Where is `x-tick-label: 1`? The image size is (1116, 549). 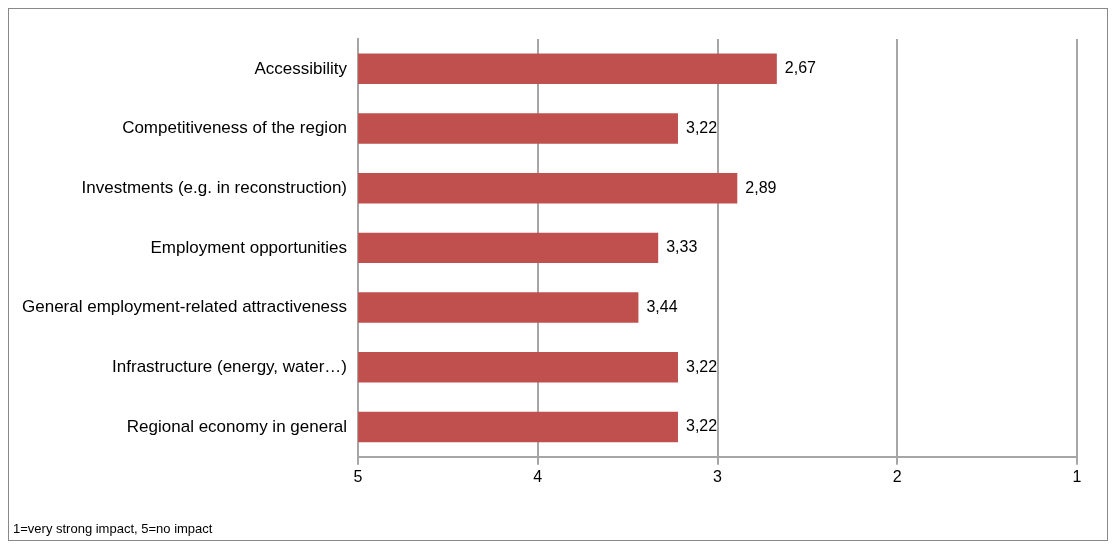 x-tick-label: 1 is located at coordinates (1077, 476).